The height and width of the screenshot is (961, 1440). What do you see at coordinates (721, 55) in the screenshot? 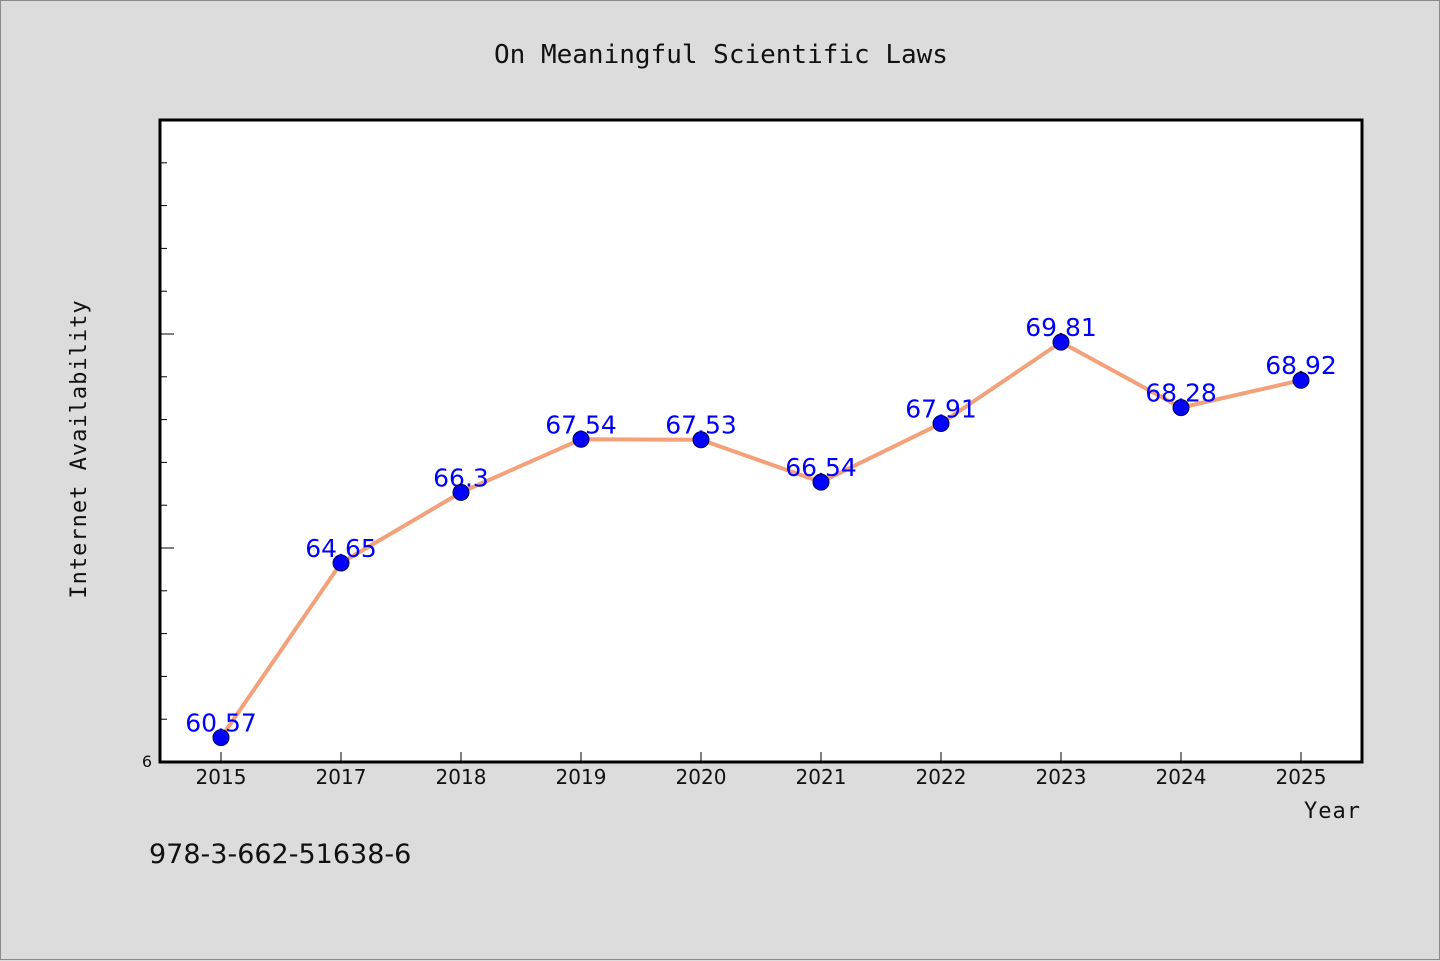
I see `chart-title: On Meaningful Scientific Laws` at bounding box center [721, 55].